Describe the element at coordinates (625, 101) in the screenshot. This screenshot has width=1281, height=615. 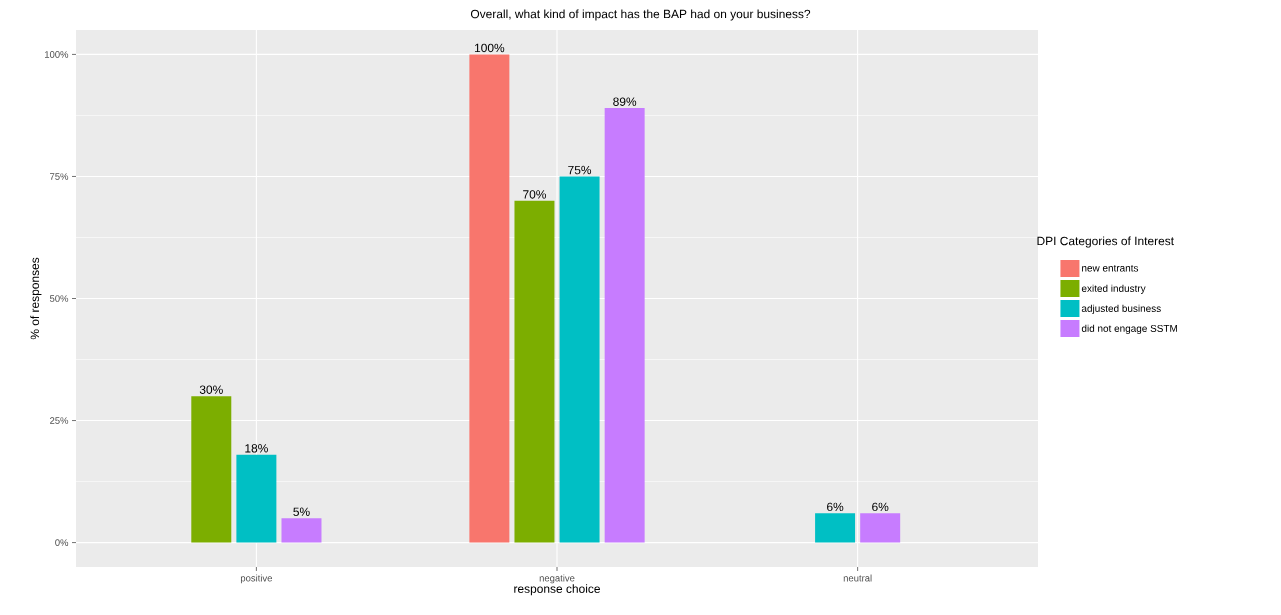
I see `data-label: 89%` at that location.